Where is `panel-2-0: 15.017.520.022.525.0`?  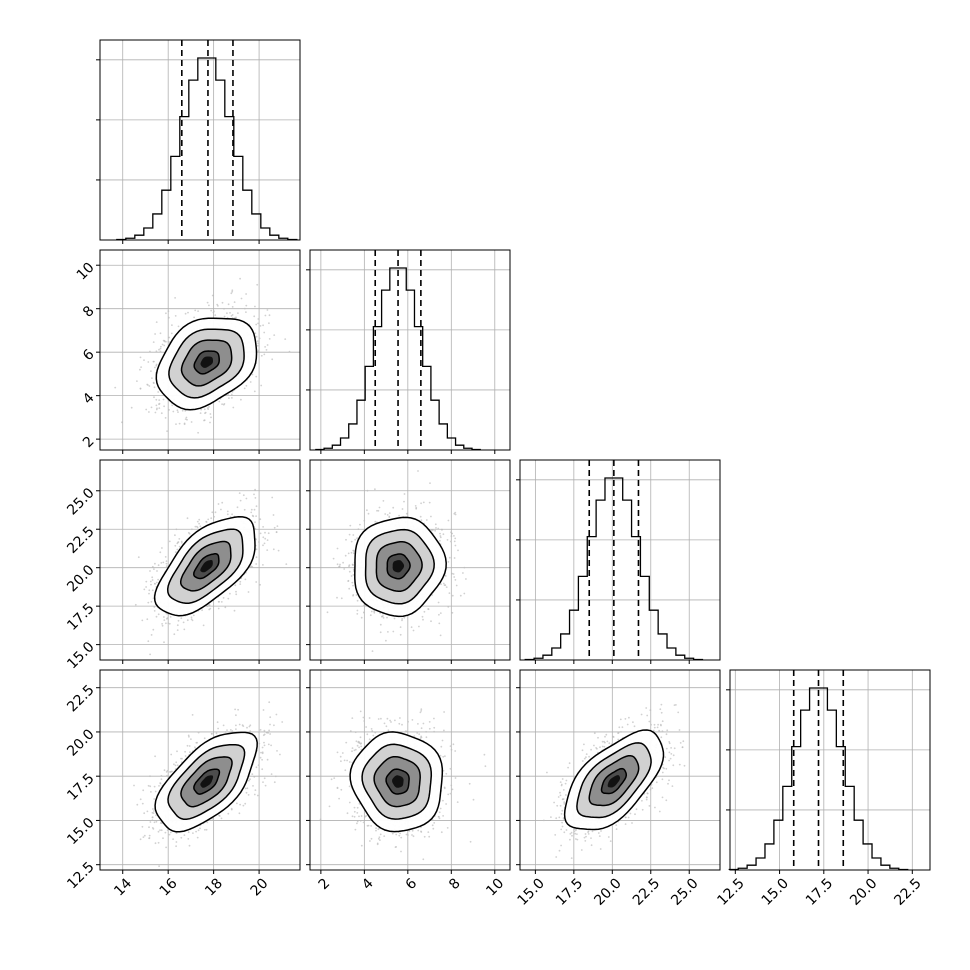 panel-2-0: 15.017.520.022.525.0 is located at coordinates (182, 565).